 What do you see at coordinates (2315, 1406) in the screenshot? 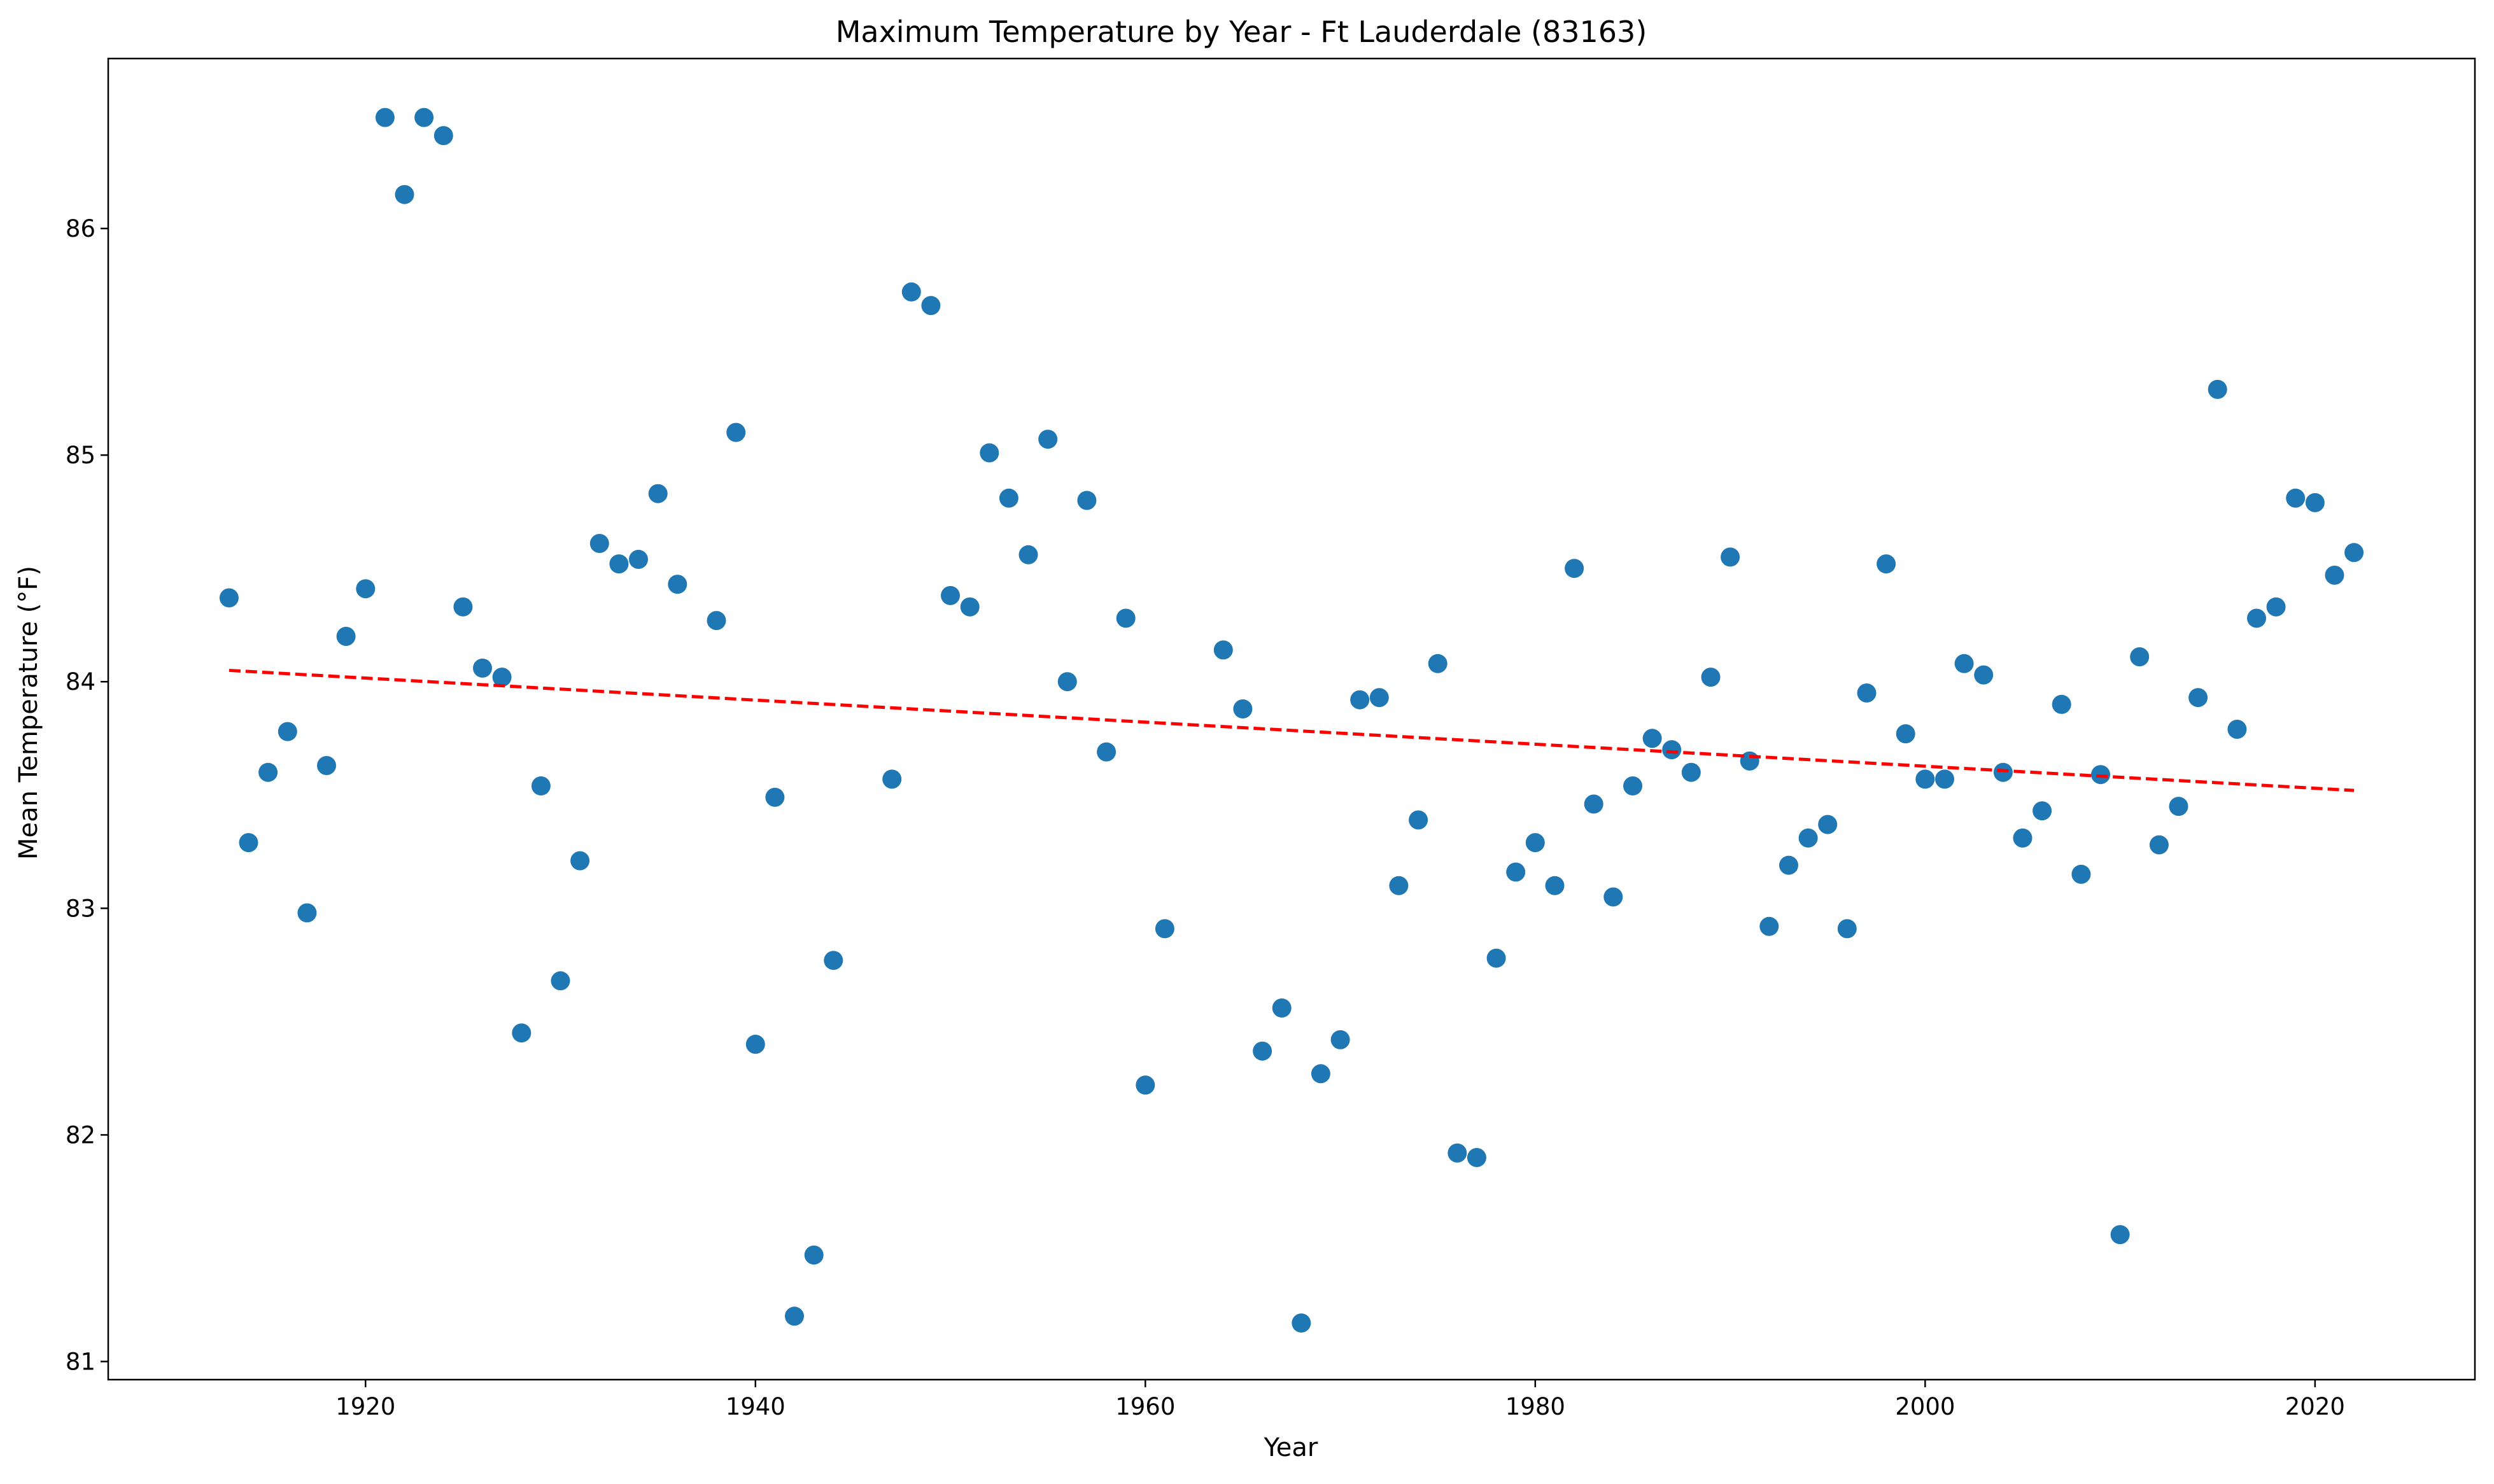
I see `x-tick-label: 2020` at bounding box center [2315, 1406].